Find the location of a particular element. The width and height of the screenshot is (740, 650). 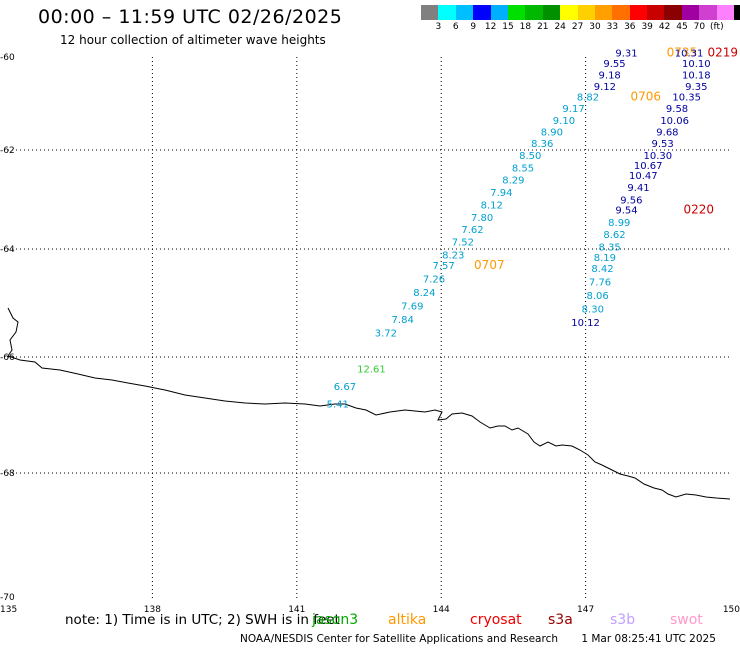

lat-label: -66 is located at coordinates (7, 358).